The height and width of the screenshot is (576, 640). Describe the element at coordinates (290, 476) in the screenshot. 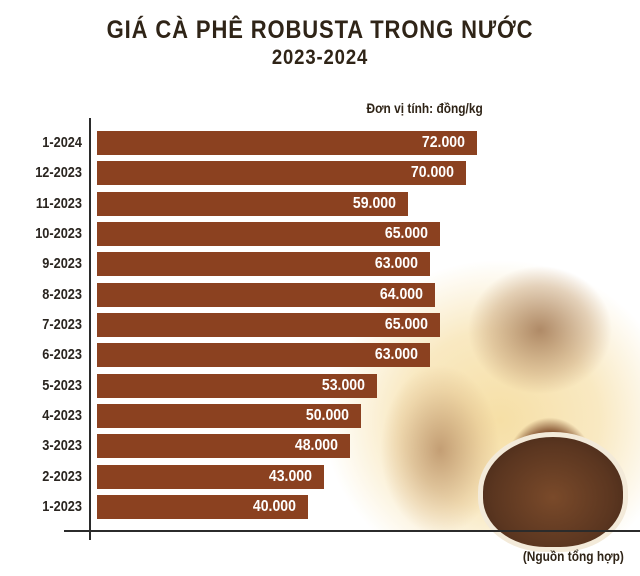

I see `value-label: 43.000` at that location.